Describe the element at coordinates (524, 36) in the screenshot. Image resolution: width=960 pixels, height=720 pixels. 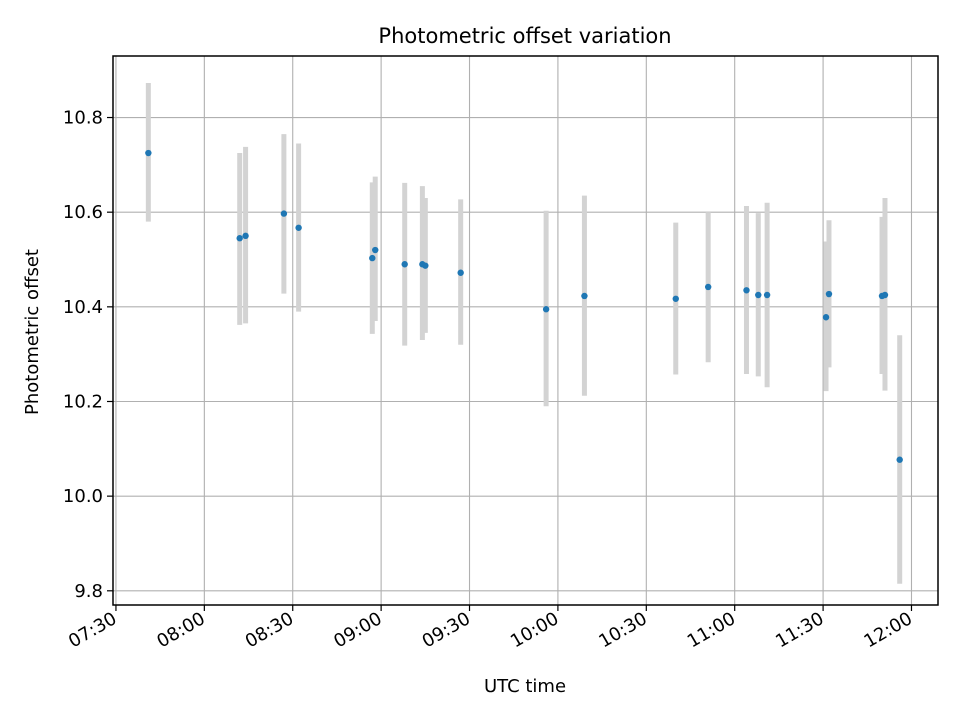
I see `chart-title: Photometric offset variation` at that location.